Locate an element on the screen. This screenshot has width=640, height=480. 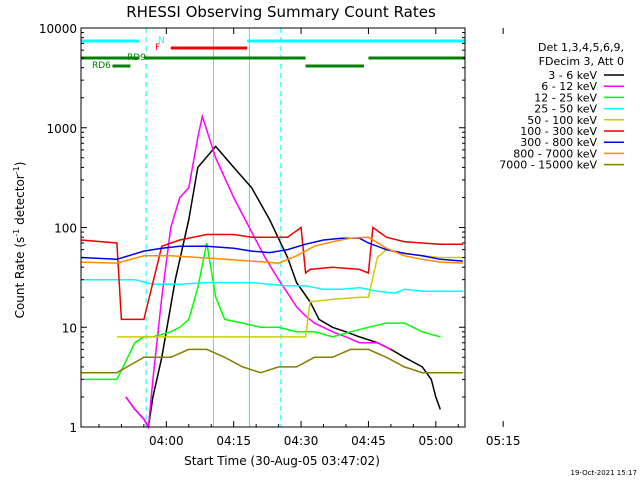
series-line-25-50-kev is located at coordinates (272, 286).